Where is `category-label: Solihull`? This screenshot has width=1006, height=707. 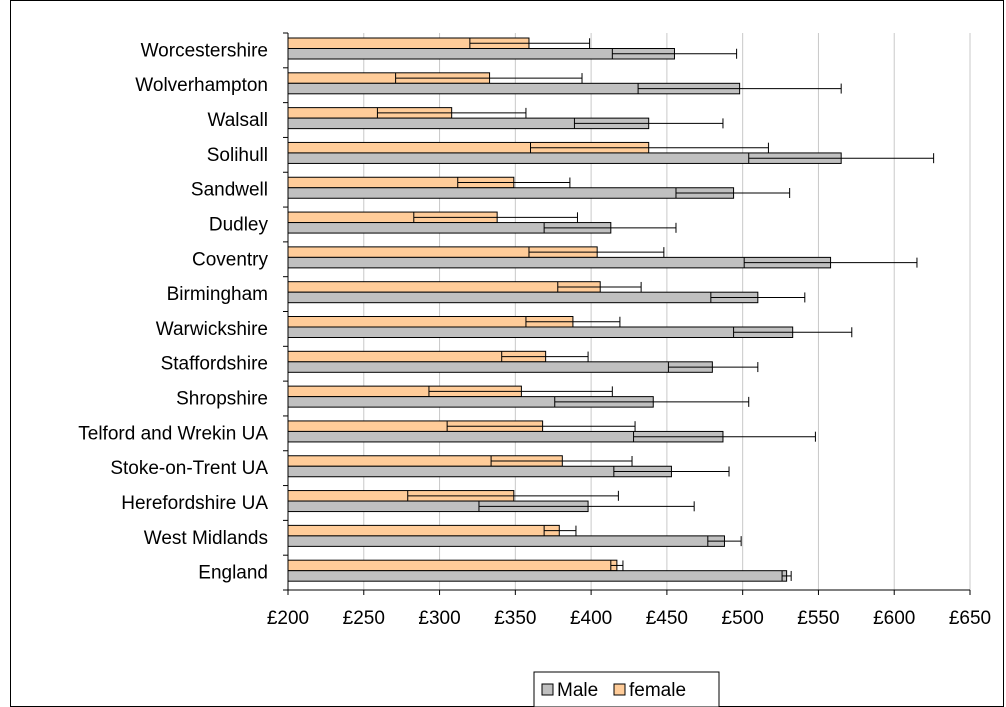
category-label: Solihull is located at coordinates (237, 155).